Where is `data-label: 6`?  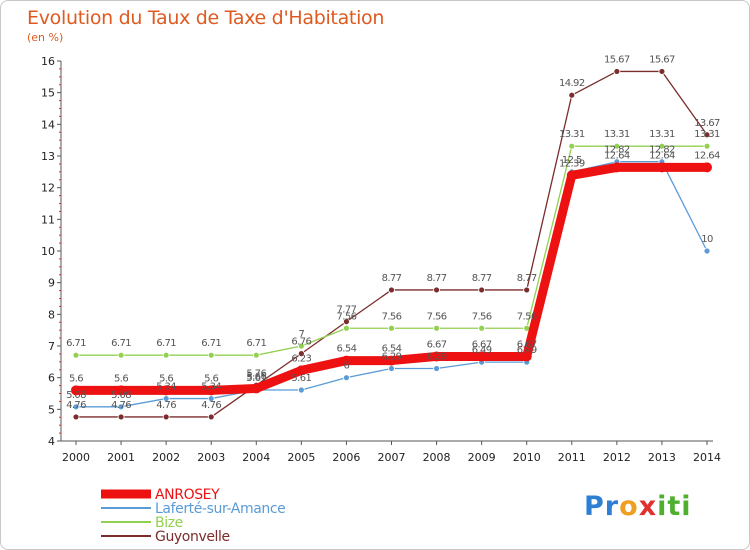 data-label: 6 is located at coordinates (347, 366).